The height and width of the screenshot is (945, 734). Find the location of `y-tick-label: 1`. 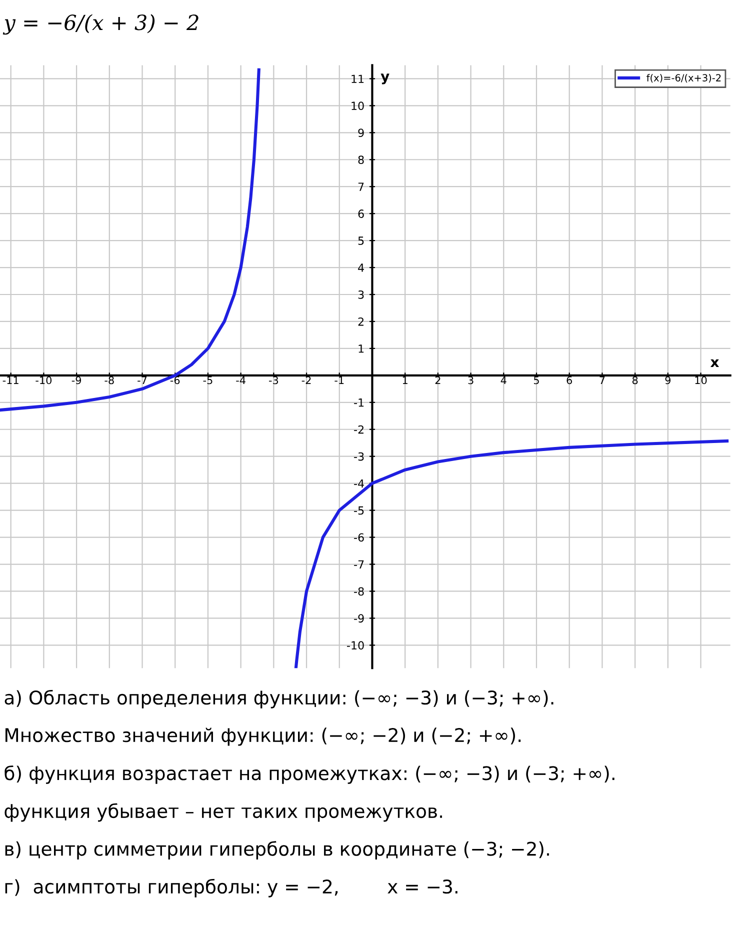

y-tick-label: 1 is located at coordinates (361, 348).